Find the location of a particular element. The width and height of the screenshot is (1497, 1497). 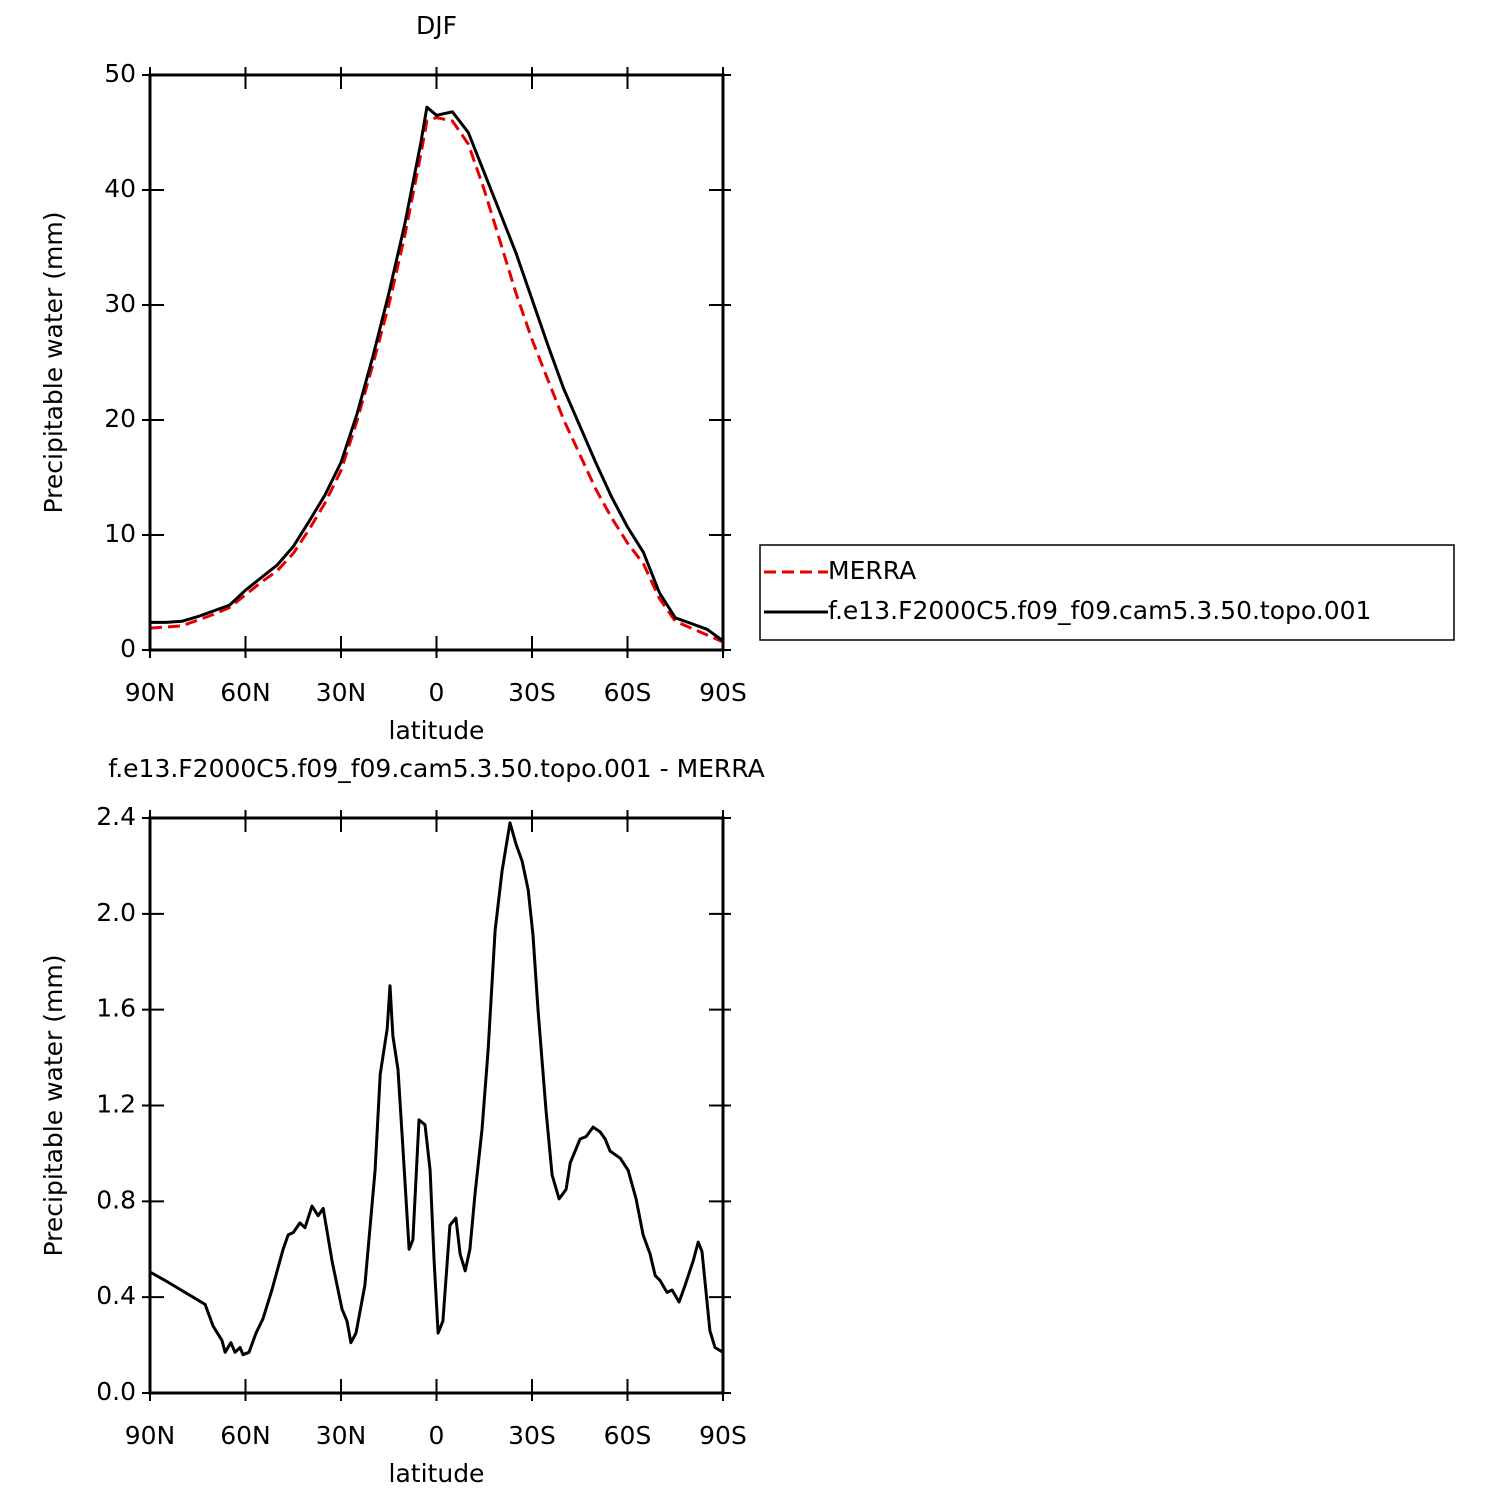

y-tick-label: 1.2 is located at coordinates (116, 1104).